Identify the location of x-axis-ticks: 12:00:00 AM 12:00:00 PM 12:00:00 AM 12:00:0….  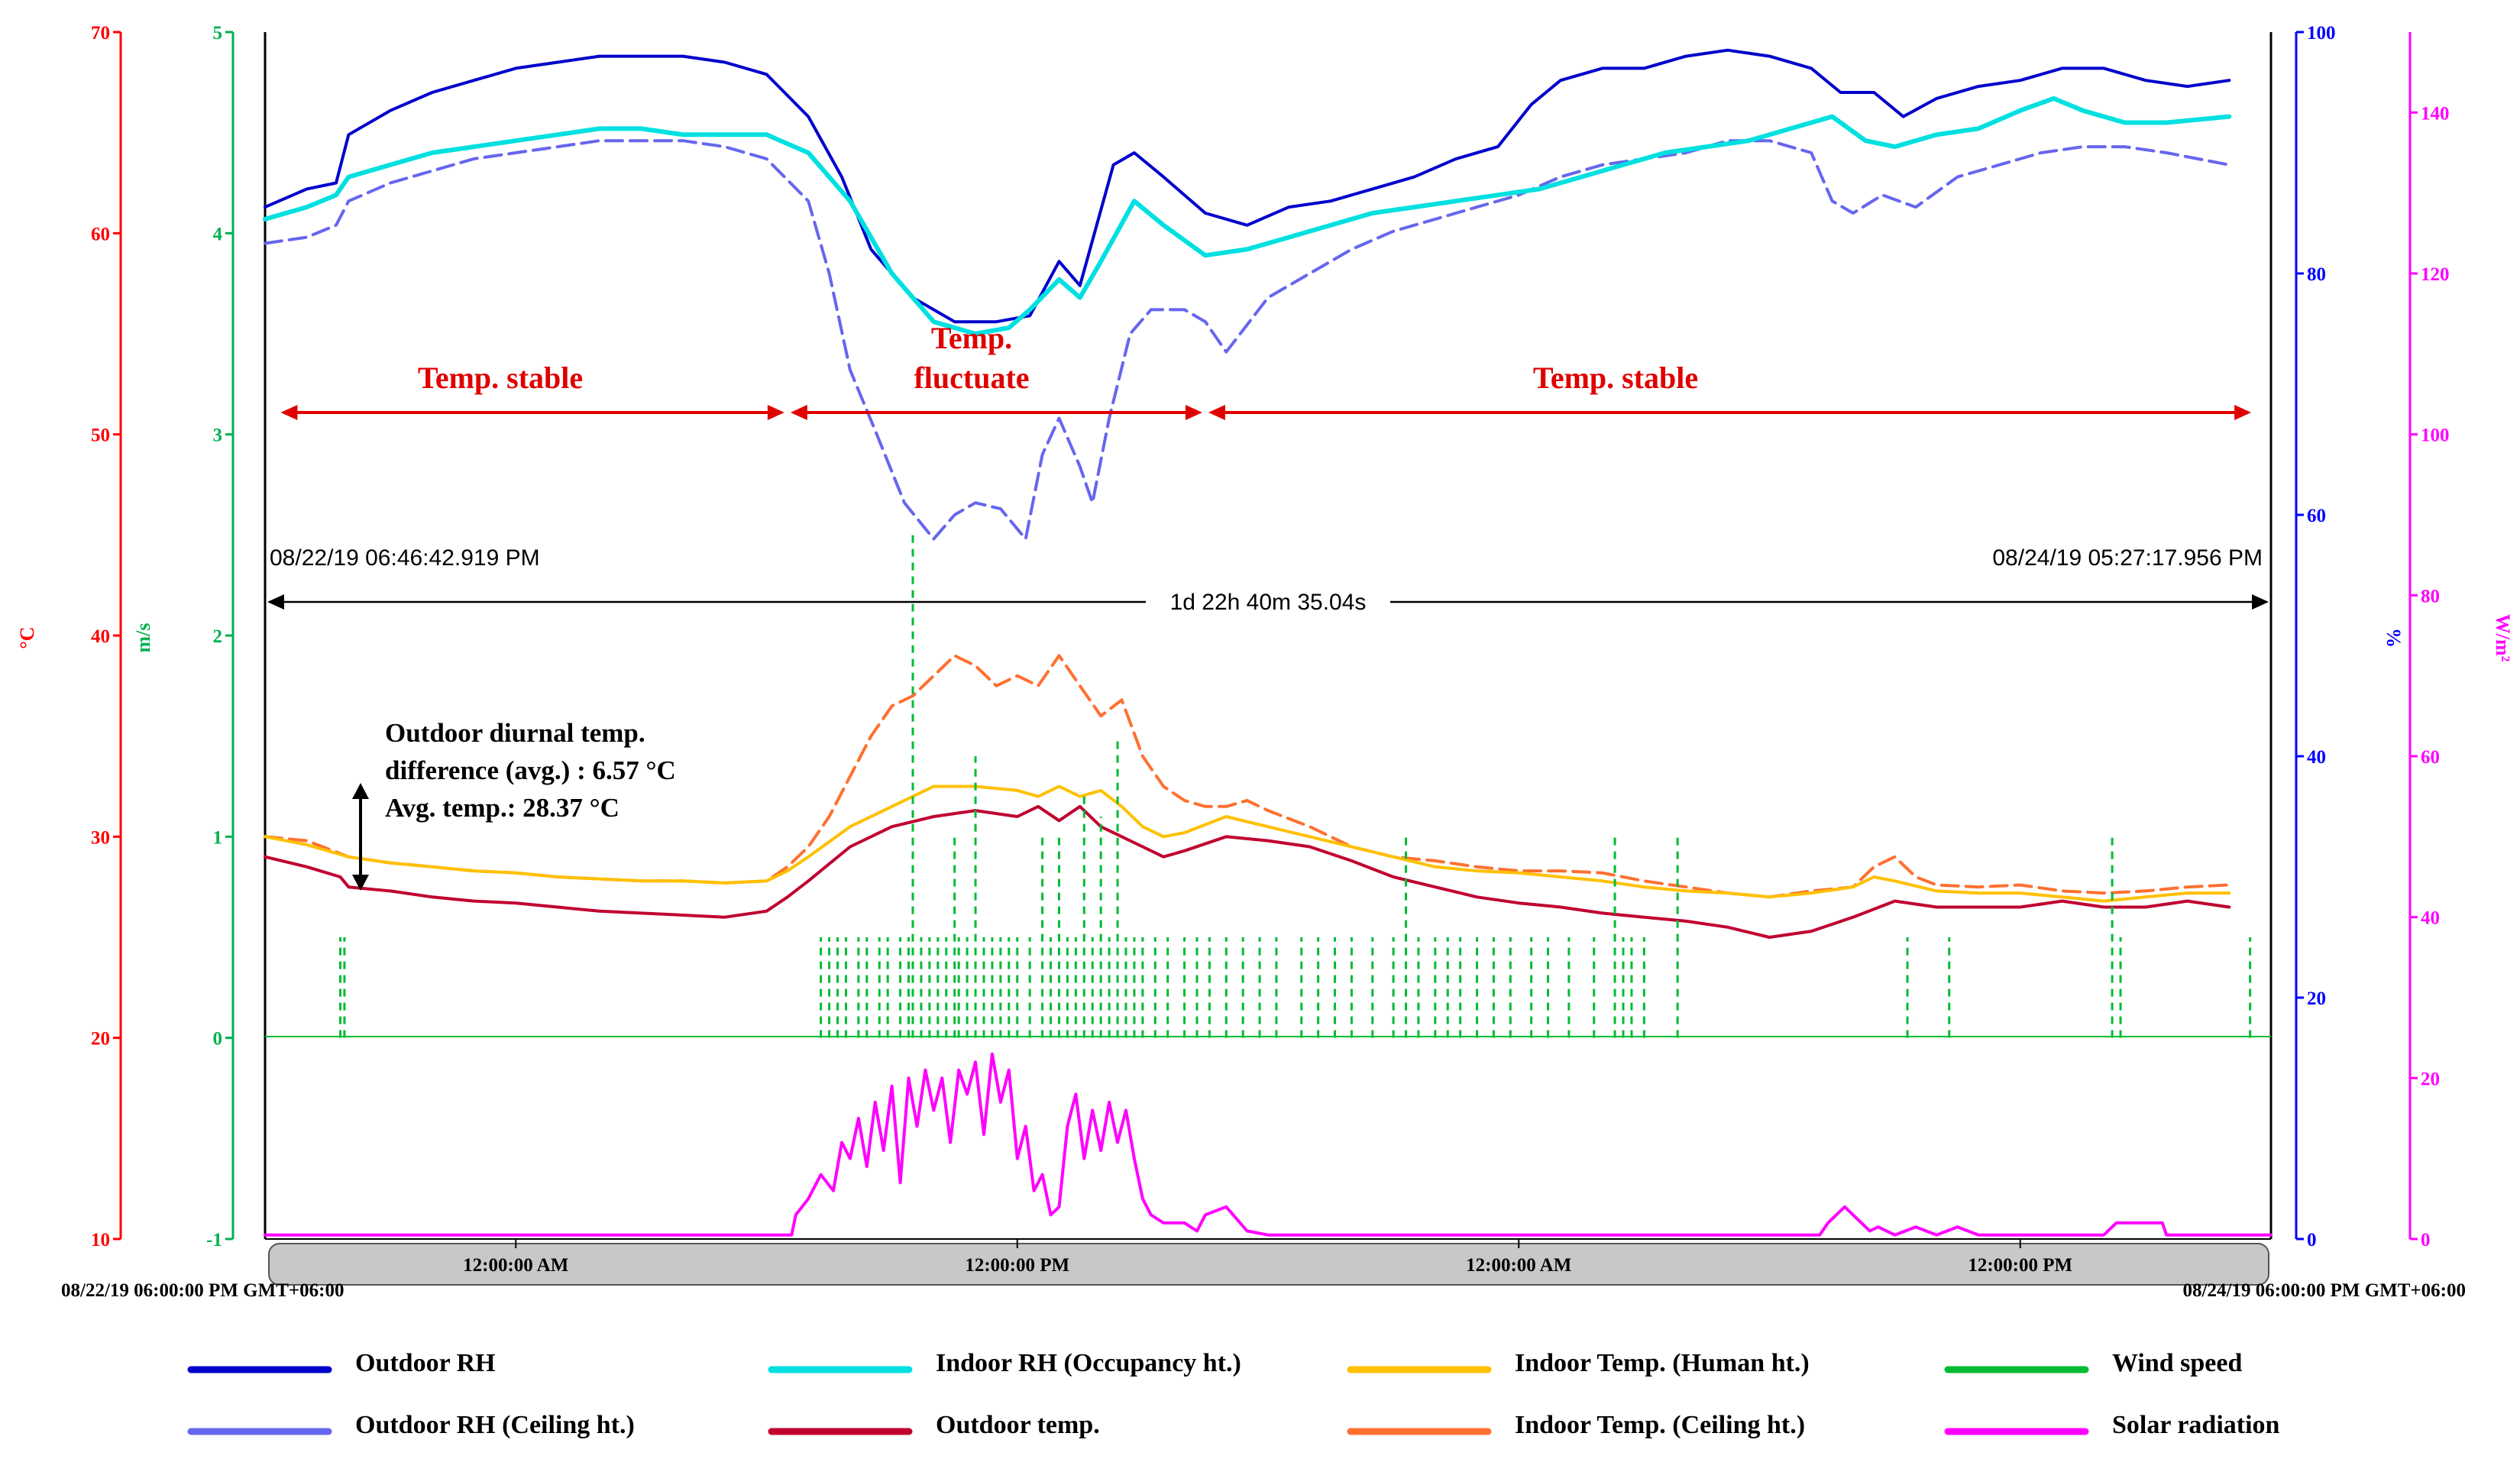
(1267, 1257).